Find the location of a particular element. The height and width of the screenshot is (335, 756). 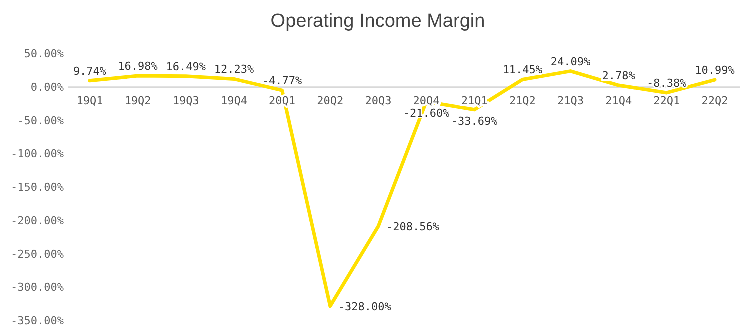

y-tick-label: 0.00% is located at coordinates (47, 87).